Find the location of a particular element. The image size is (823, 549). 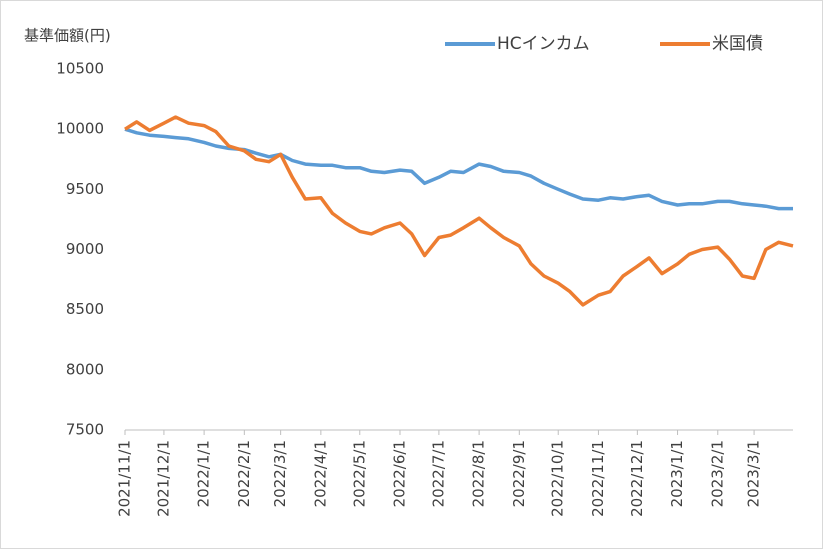

y-tick-label: 9000 is located at coordinates (85, 249).